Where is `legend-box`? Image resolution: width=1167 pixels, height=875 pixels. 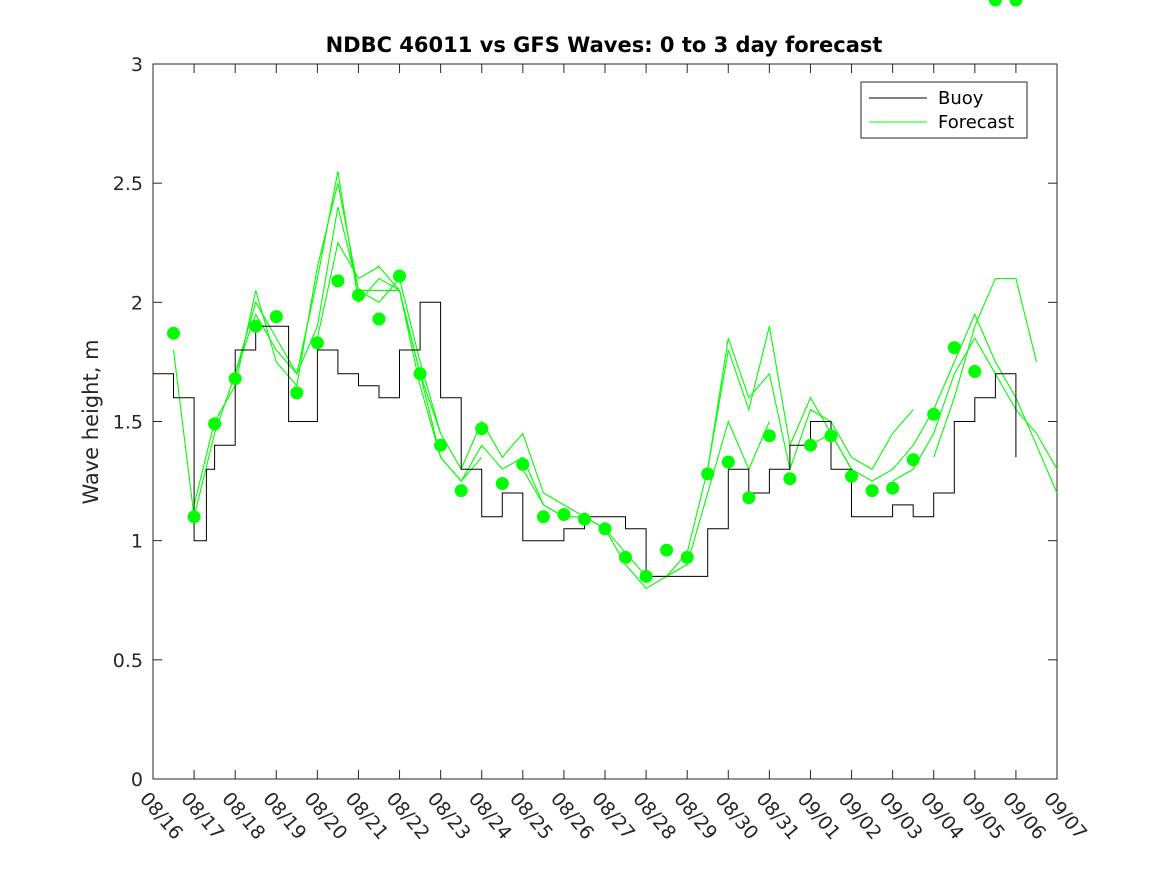 legend-box is located at coordinates (944, 110).